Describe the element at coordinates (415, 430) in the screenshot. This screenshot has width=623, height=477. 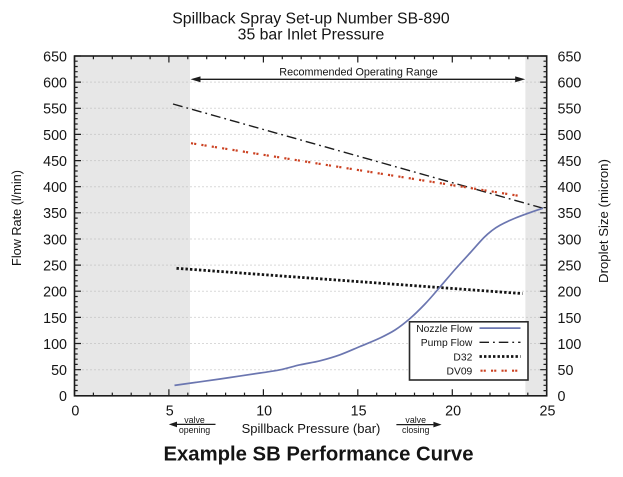
I see `svg-text: closing` at that location.